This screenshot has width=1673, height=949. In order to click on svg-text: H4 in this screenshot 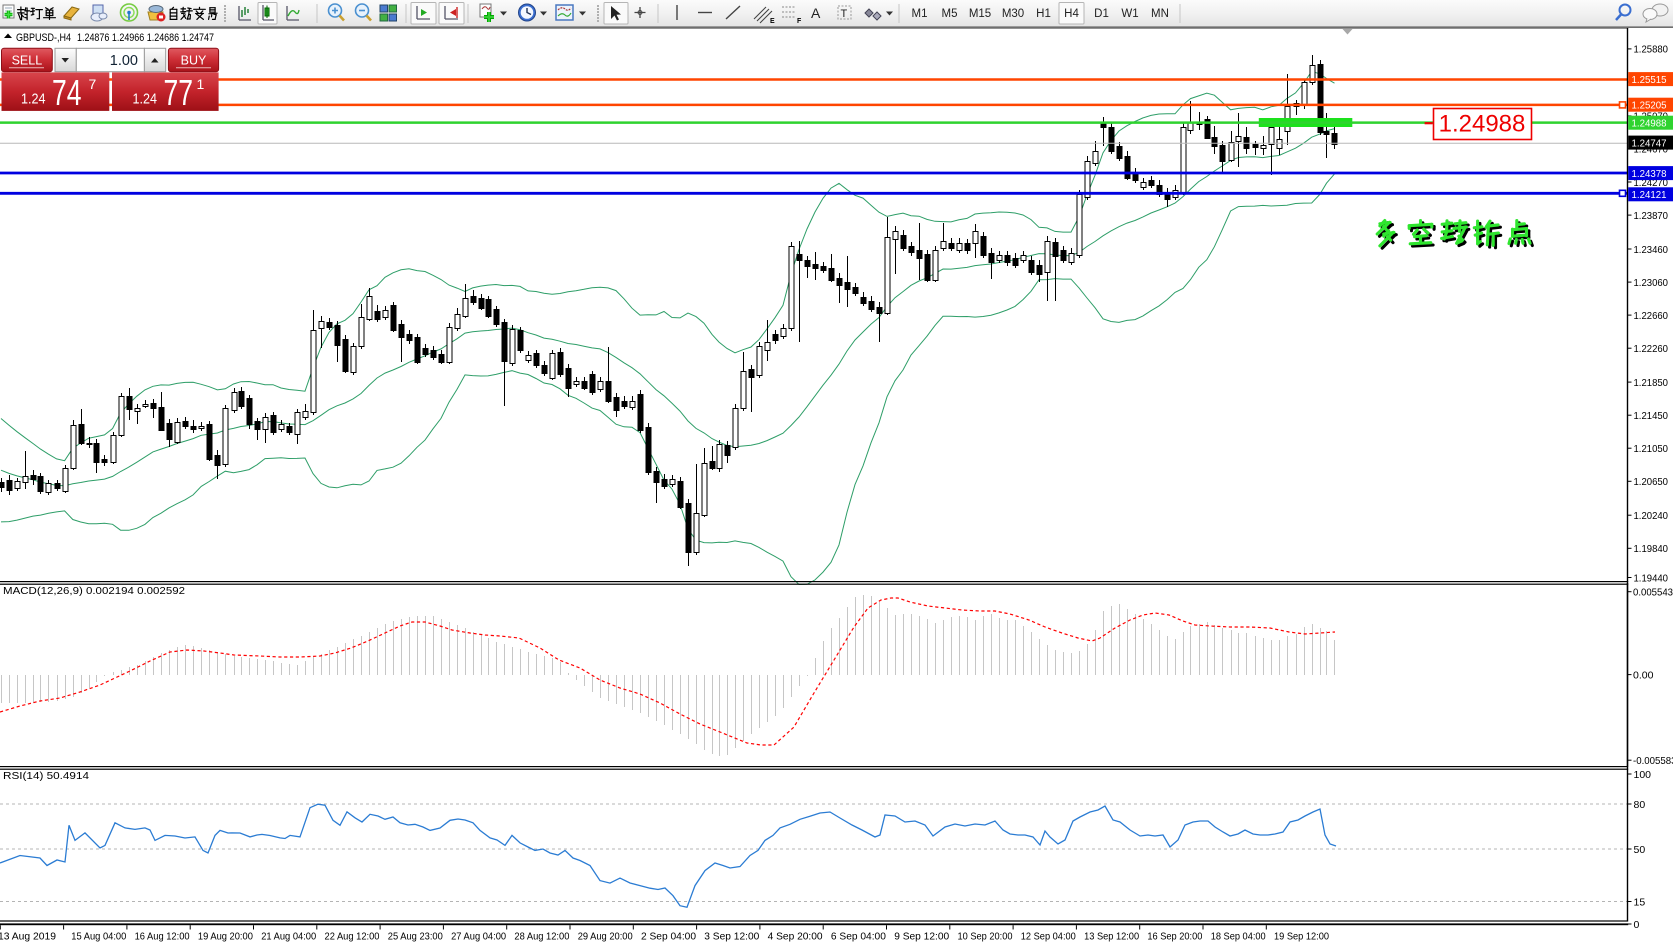, I will do `click(1071, 14)`.